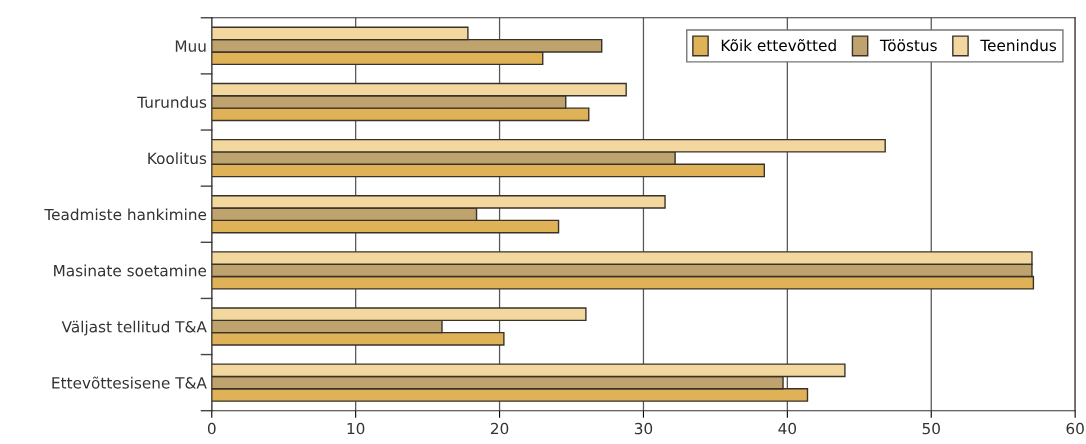  I want to click on x-tick-label: 30, so click(643, 428).